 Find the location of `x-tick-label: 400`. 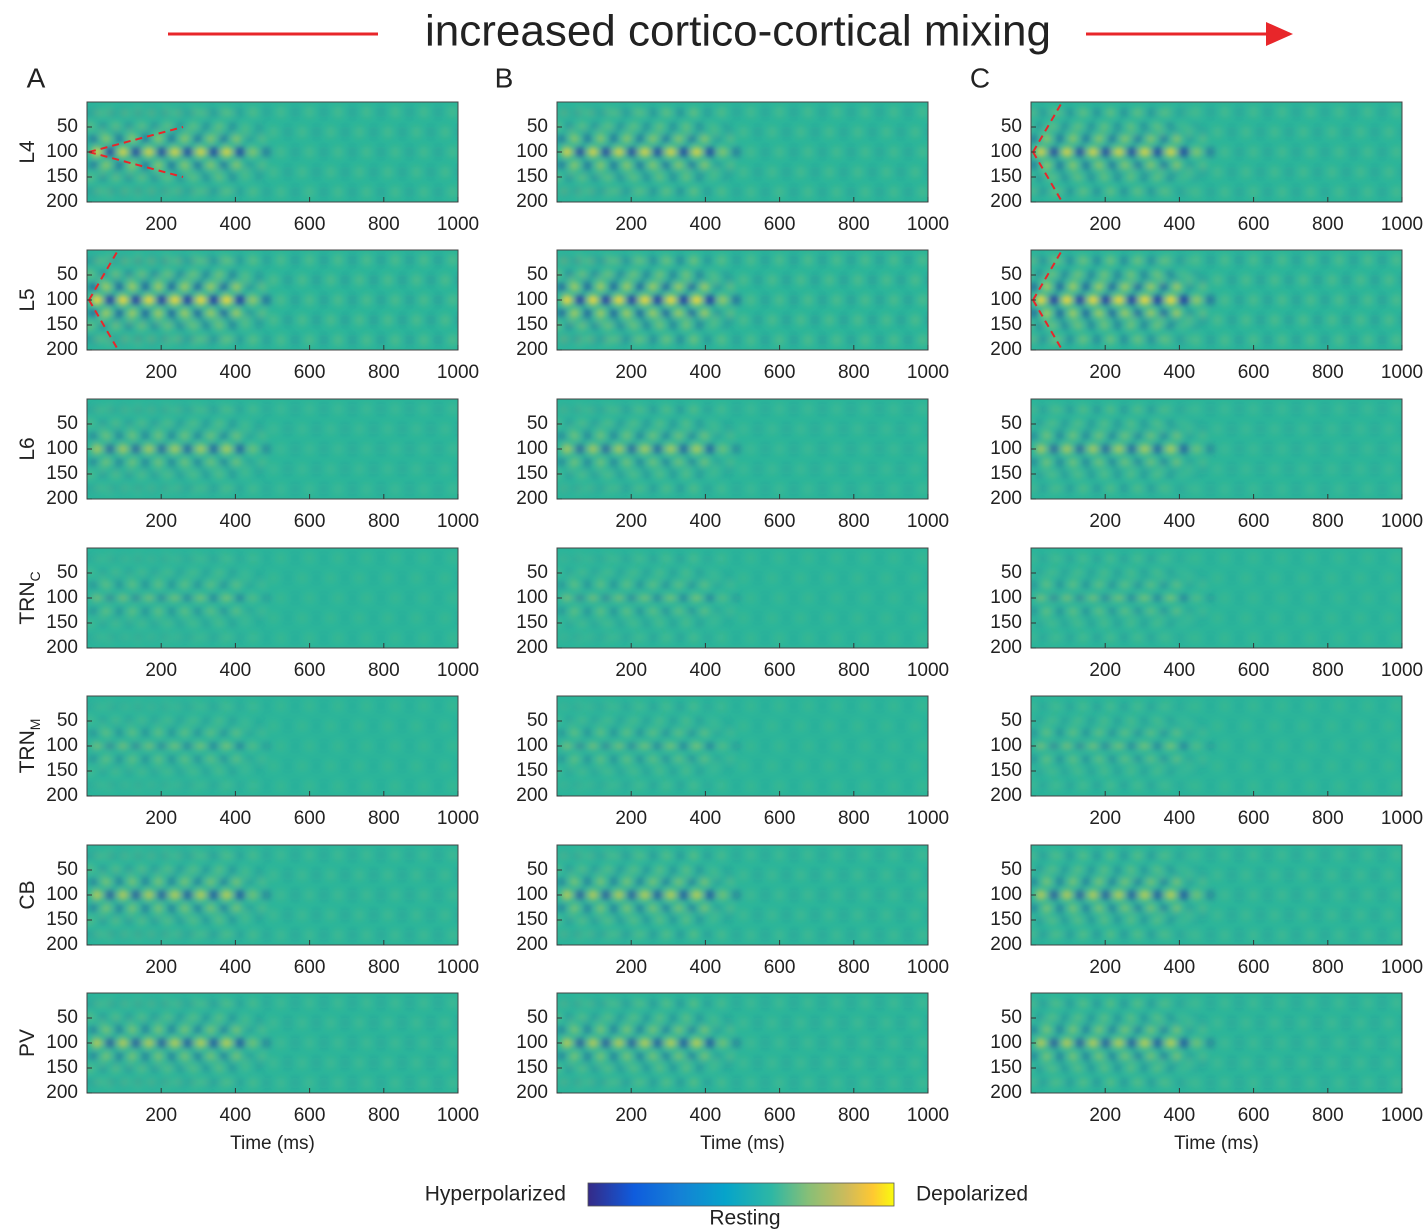

x-tick-label: 400 is located at coordinates (706, 670).